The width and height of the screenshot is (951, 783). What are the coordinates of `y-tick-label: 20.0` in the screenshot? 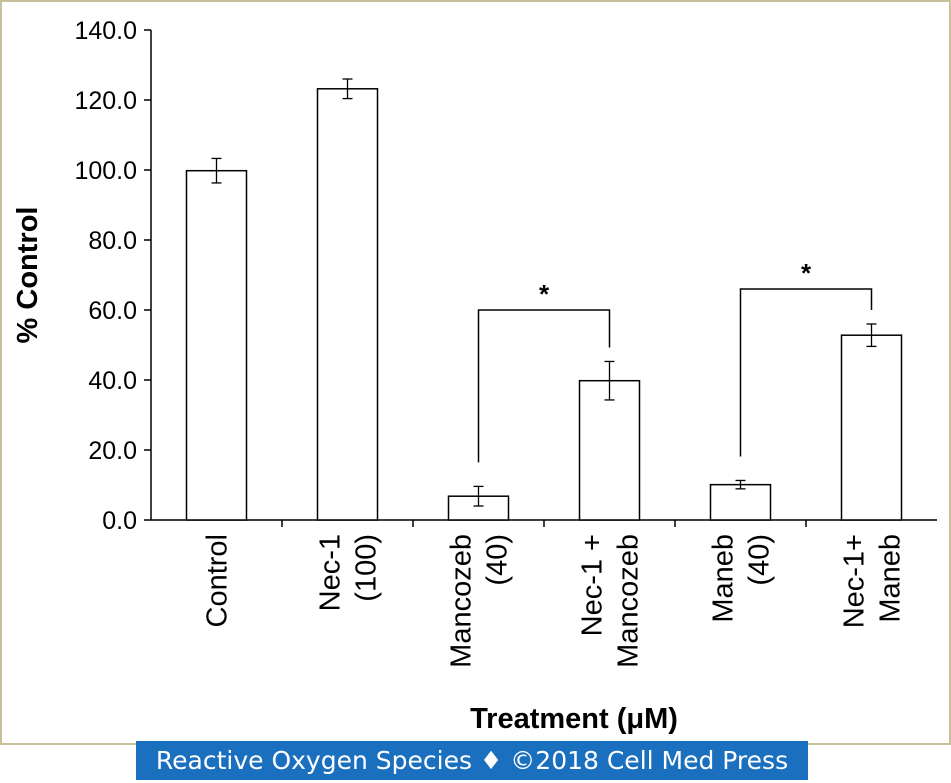 It's located at (112, 451).